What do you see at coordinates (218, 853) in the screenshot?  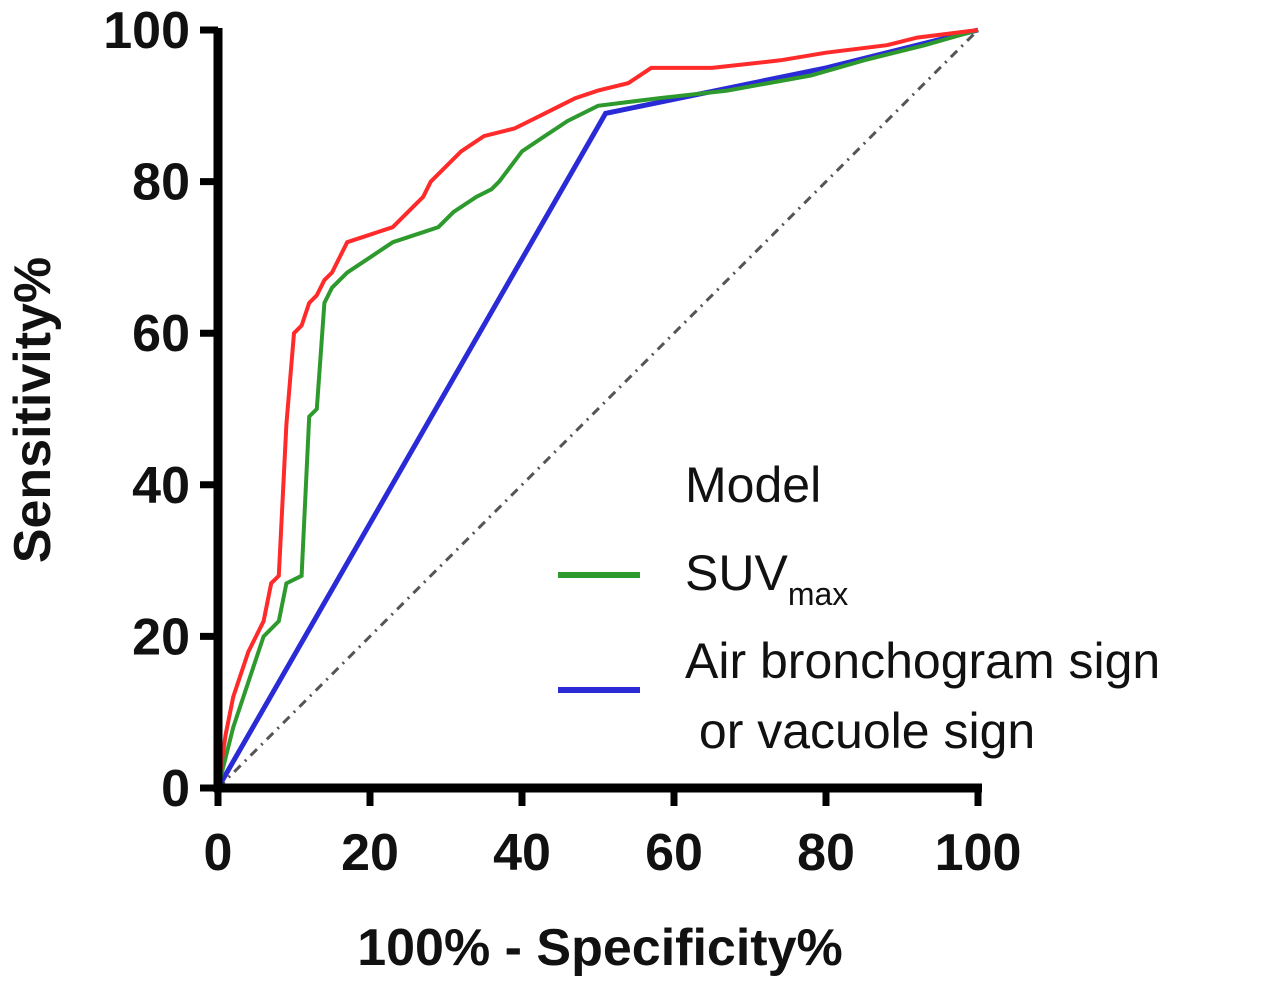 I see `x-tick-label: 0` at bounding box center [218, 853].